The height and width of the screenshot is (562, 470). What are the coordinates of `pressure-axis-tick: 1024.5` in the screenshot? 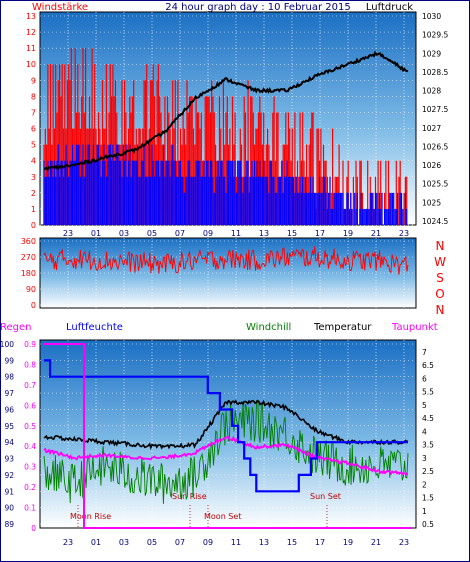 It's located at (435, 221).